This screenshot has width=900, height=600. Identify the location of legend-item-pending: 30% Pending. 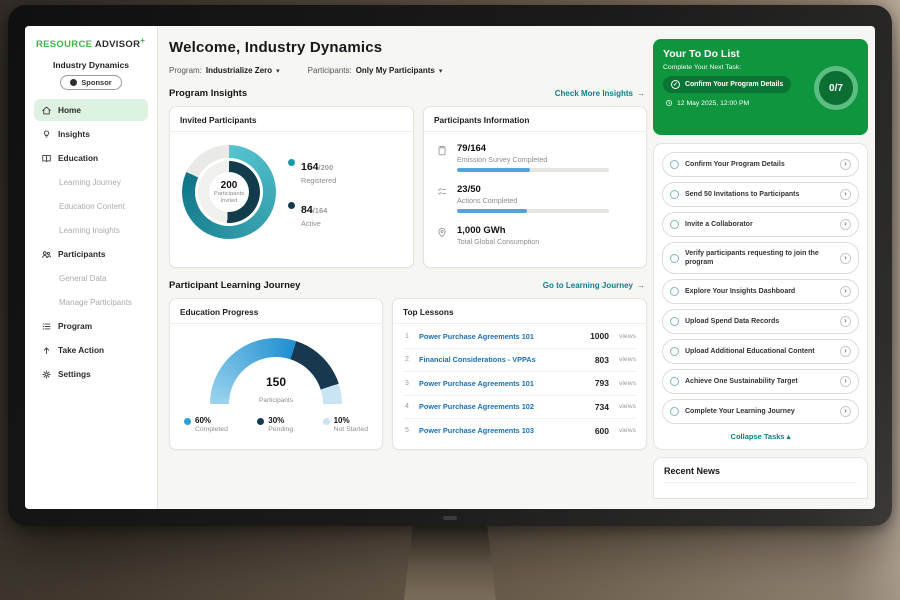
(275, 424).